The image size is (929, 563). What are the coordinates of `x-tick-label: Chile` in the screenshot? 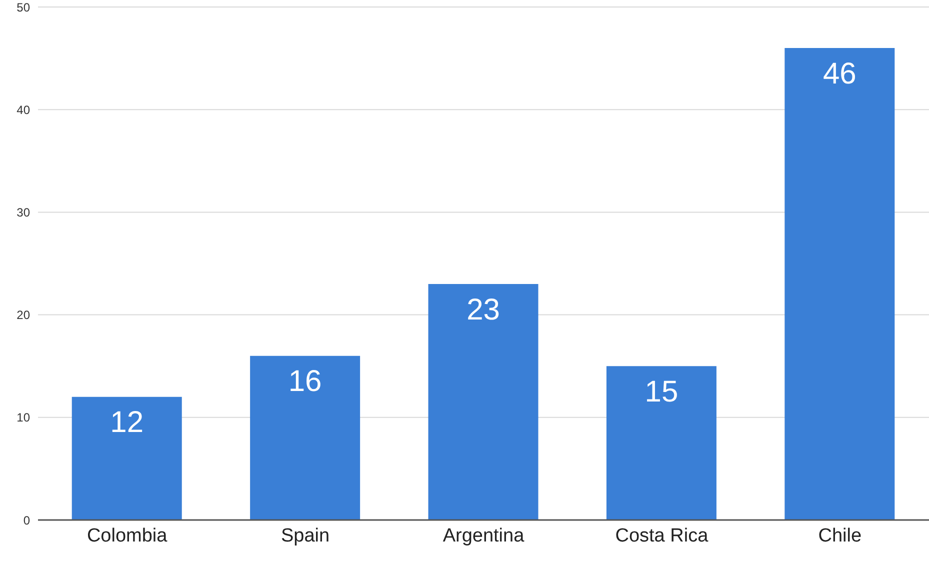 It's located at (840, 535).